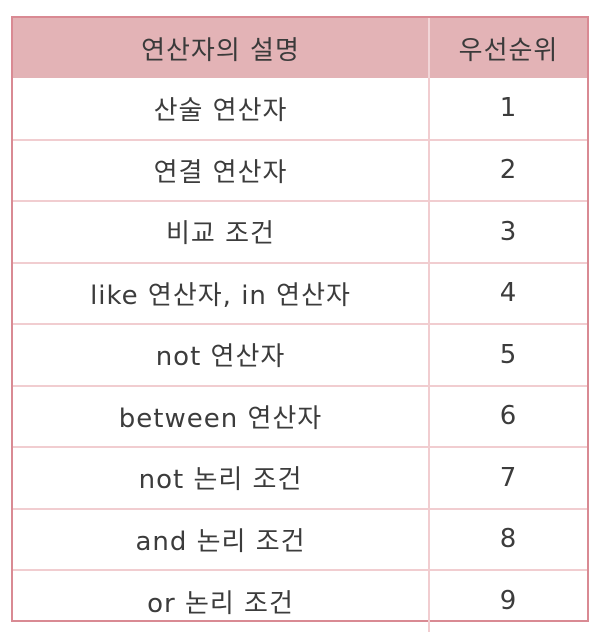  I want to click on precedence-cell: 3, so click(508, 231).